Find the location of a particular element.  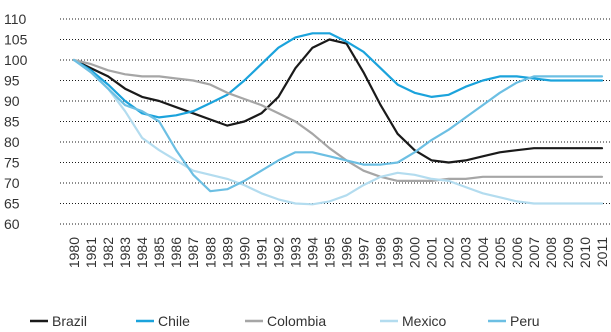

x-tick-label: 1981 is located at coordinates (91, 252).